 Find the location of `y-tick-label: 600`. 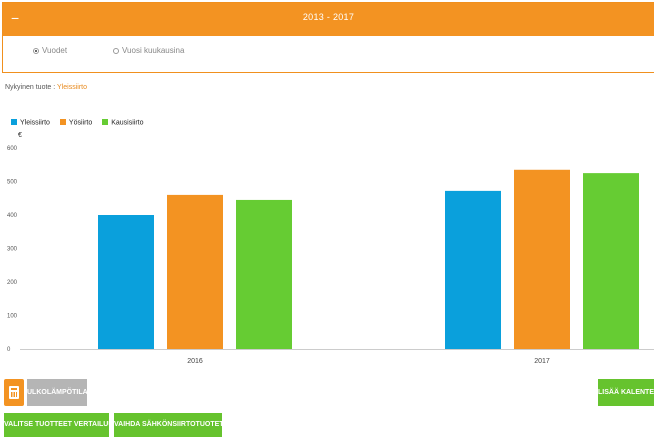

y-tick-label: 600 is located at coordinates (12, 149).